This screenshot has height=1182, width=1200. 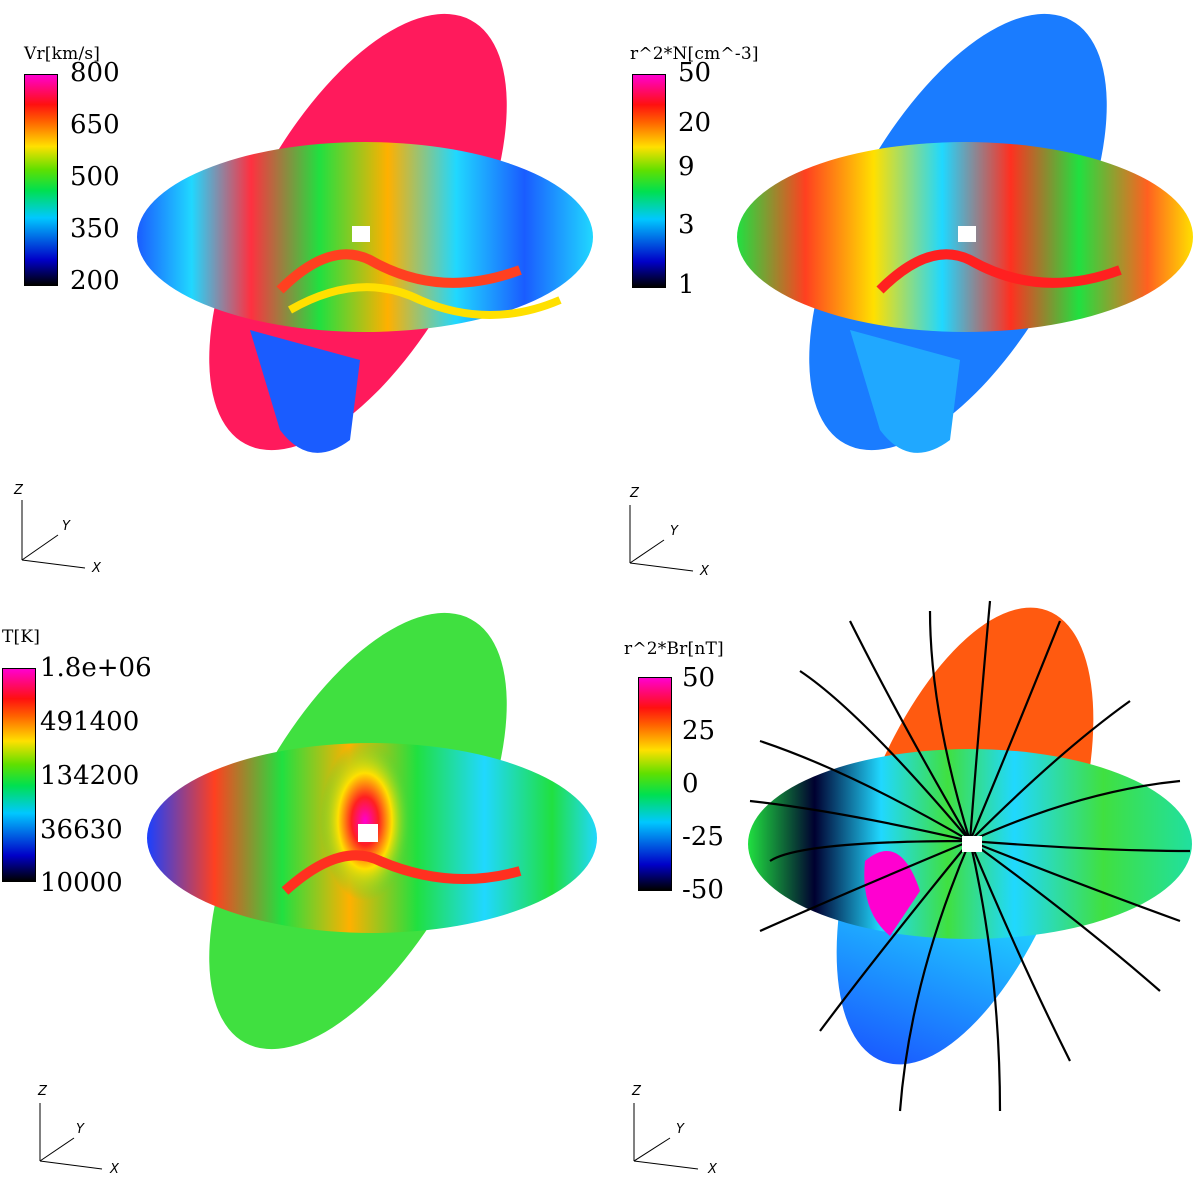 What do you see at coordinates (699, 678) in the screenshot?
I see `br-tick-label: 50` at bounding box center [699, 678].